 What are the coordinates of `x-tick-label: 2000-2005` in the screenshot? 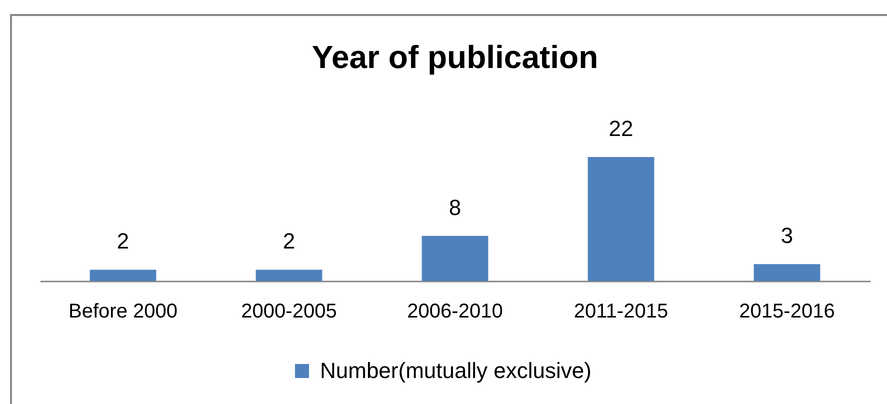 It's located at (289, 311).